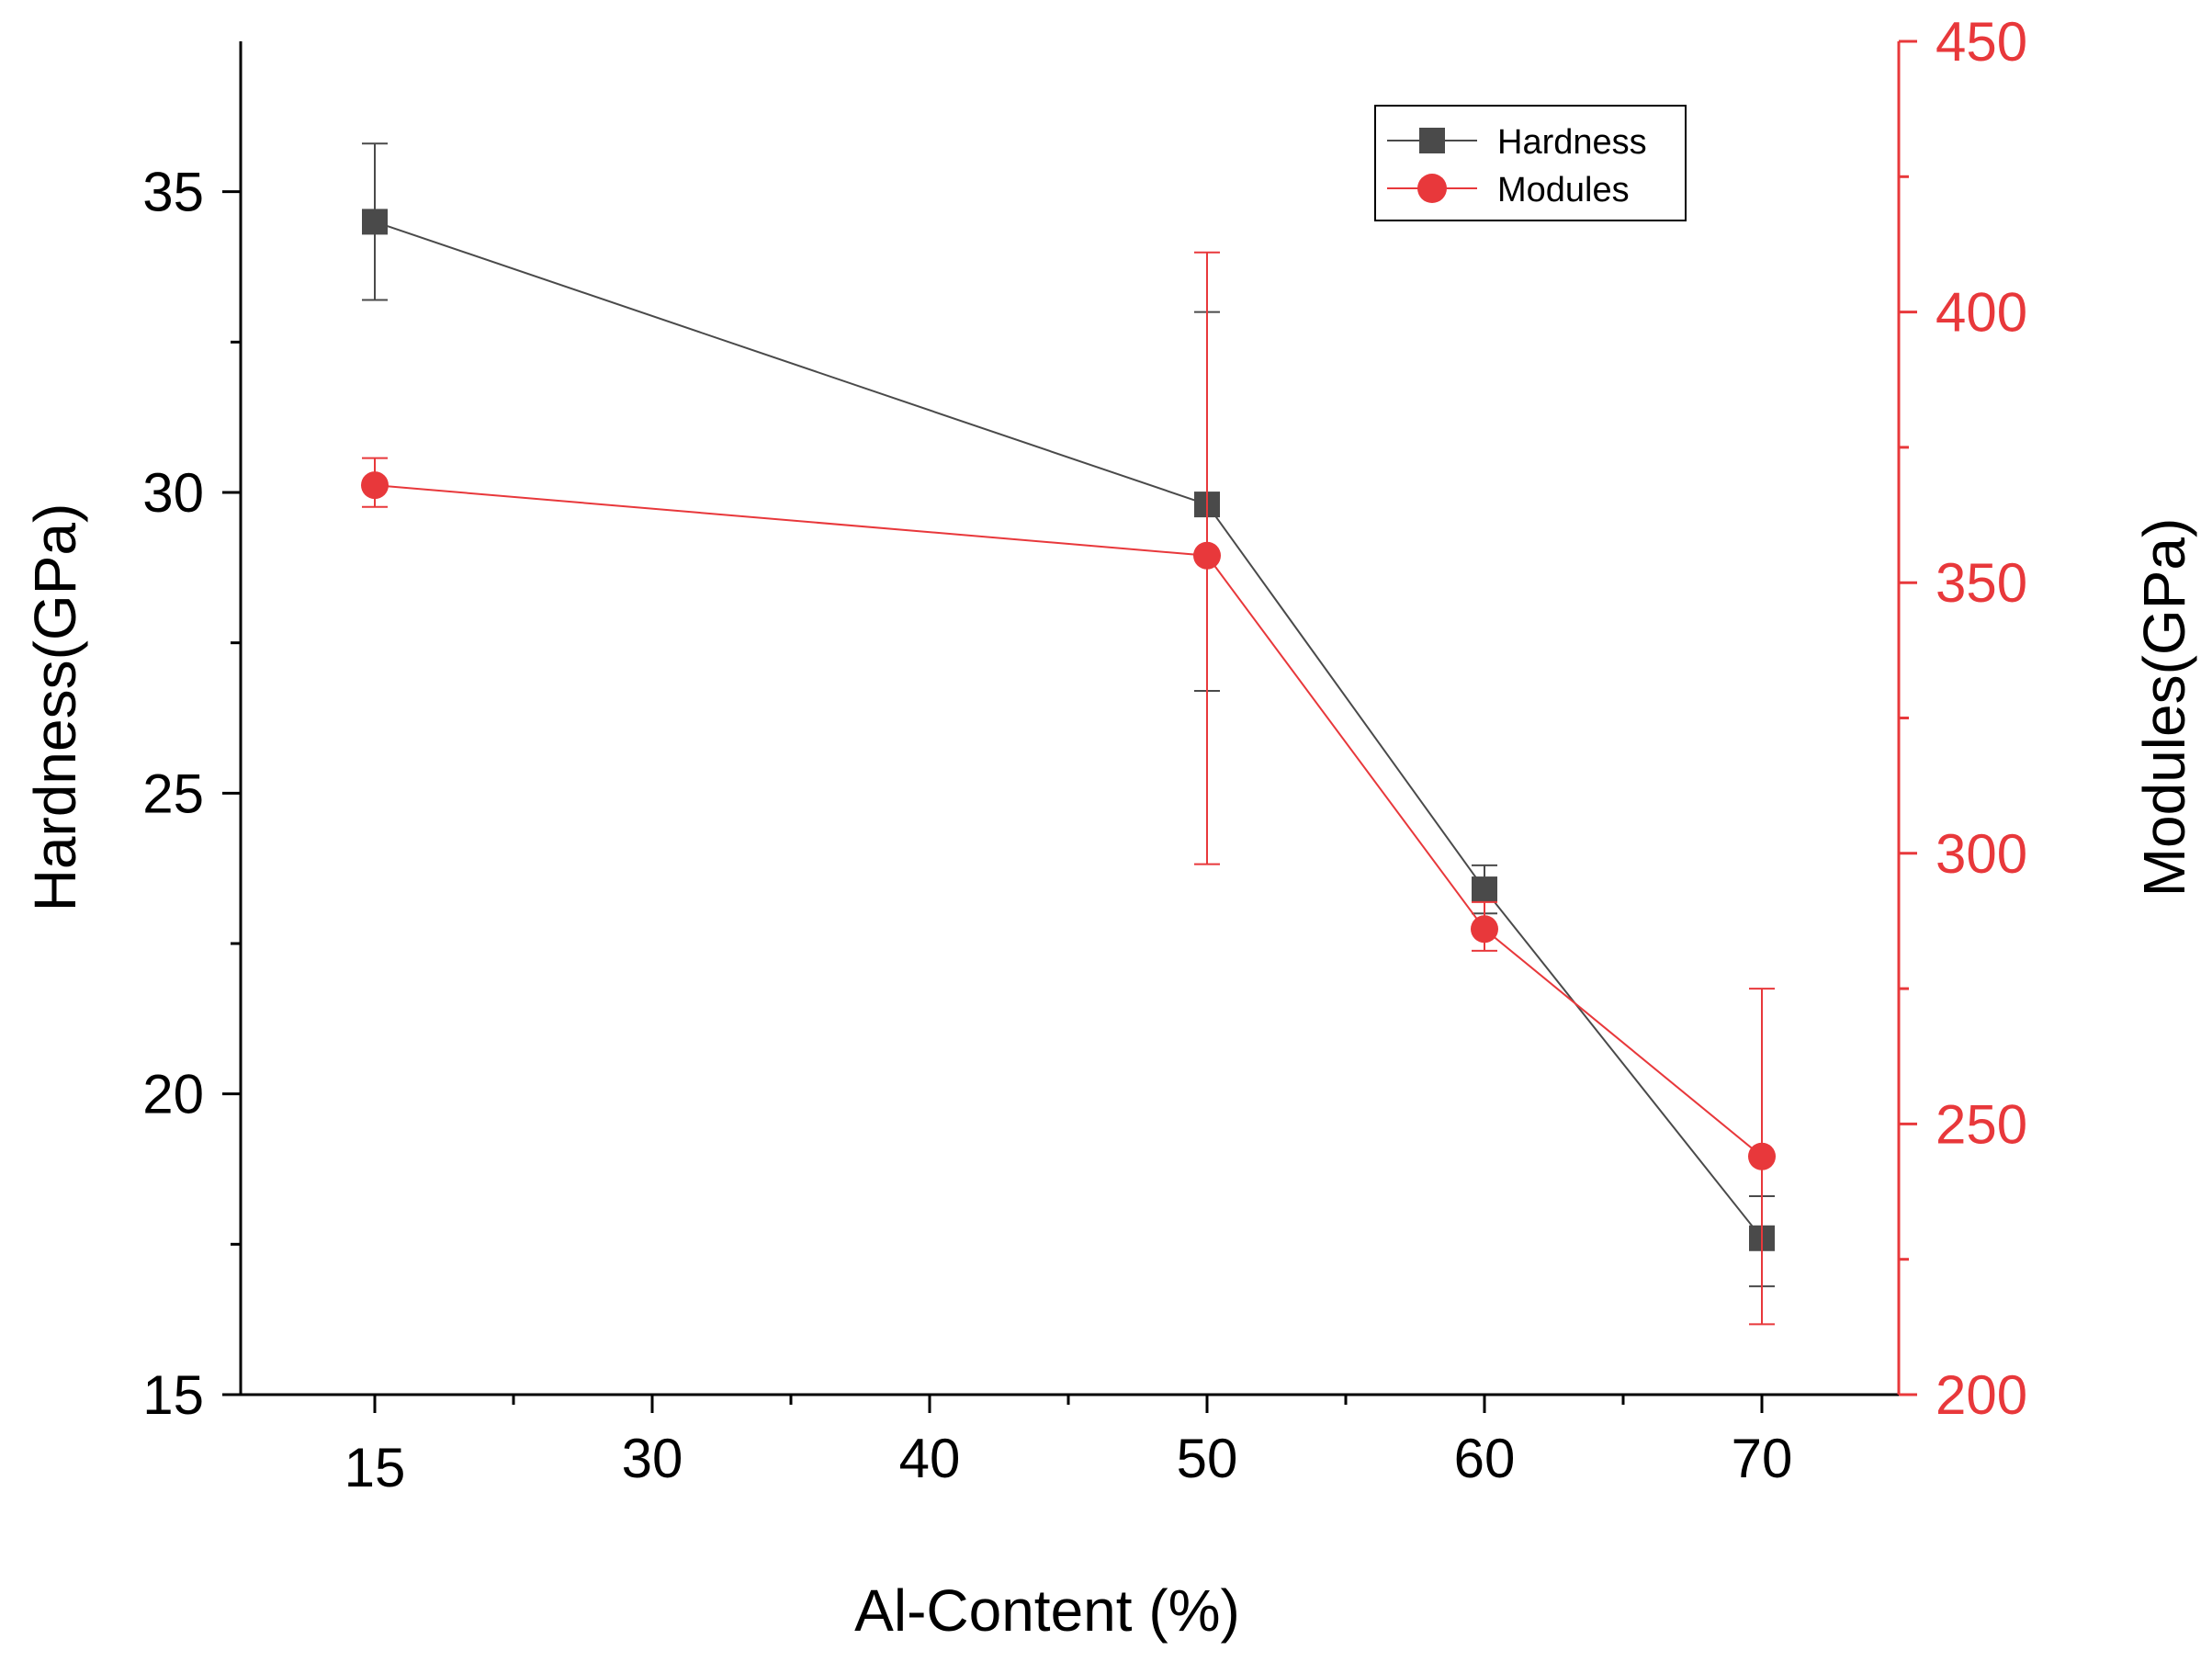  What do you see at coordinates (652, 1458) in the screenshot?
I see `x-tick-label: 30` at bounding box center [652, 1458].